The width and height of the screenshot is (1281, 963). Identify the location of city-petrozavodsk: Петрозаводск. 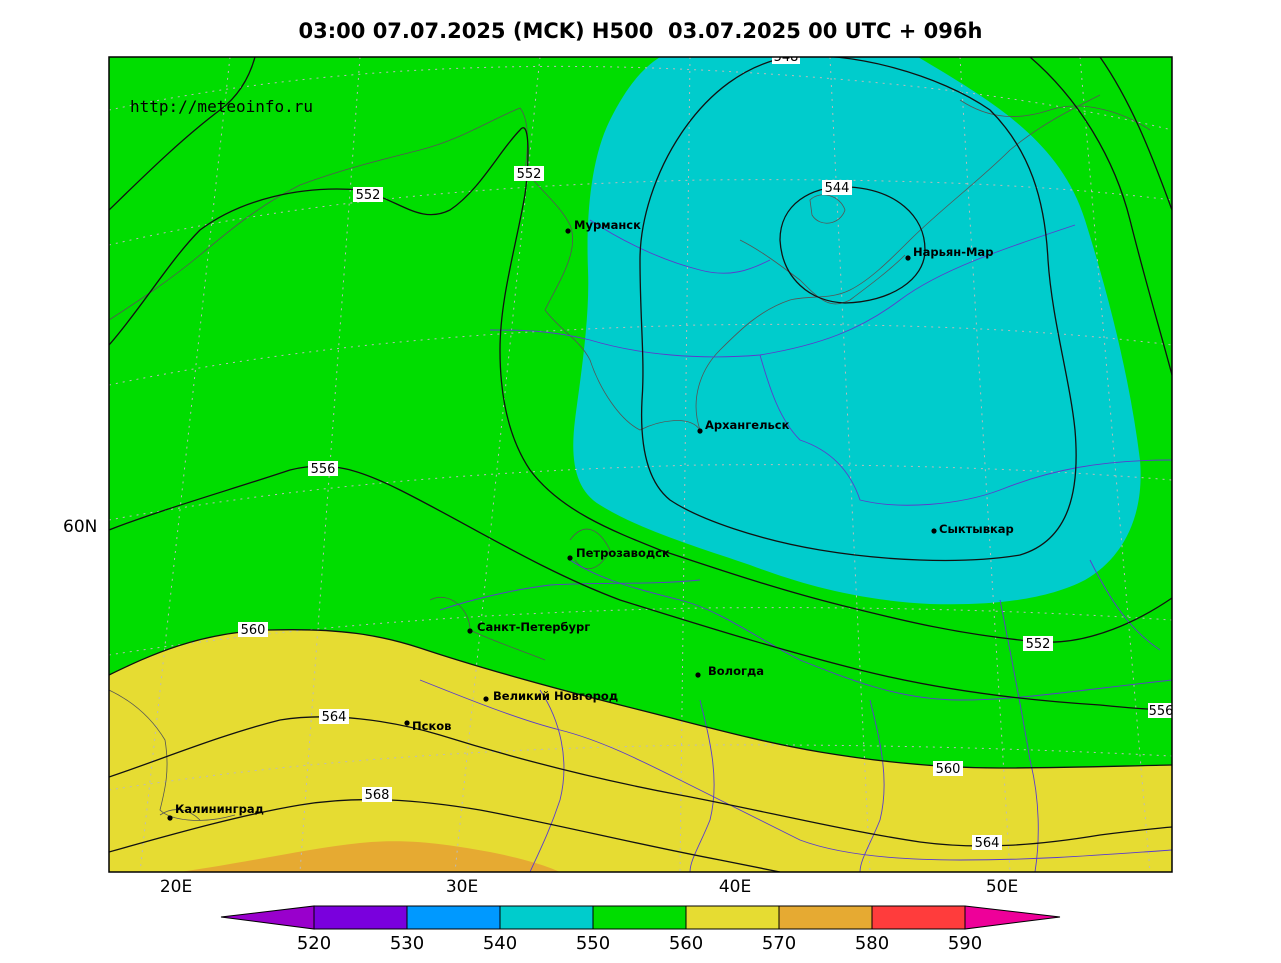
(618, 553).